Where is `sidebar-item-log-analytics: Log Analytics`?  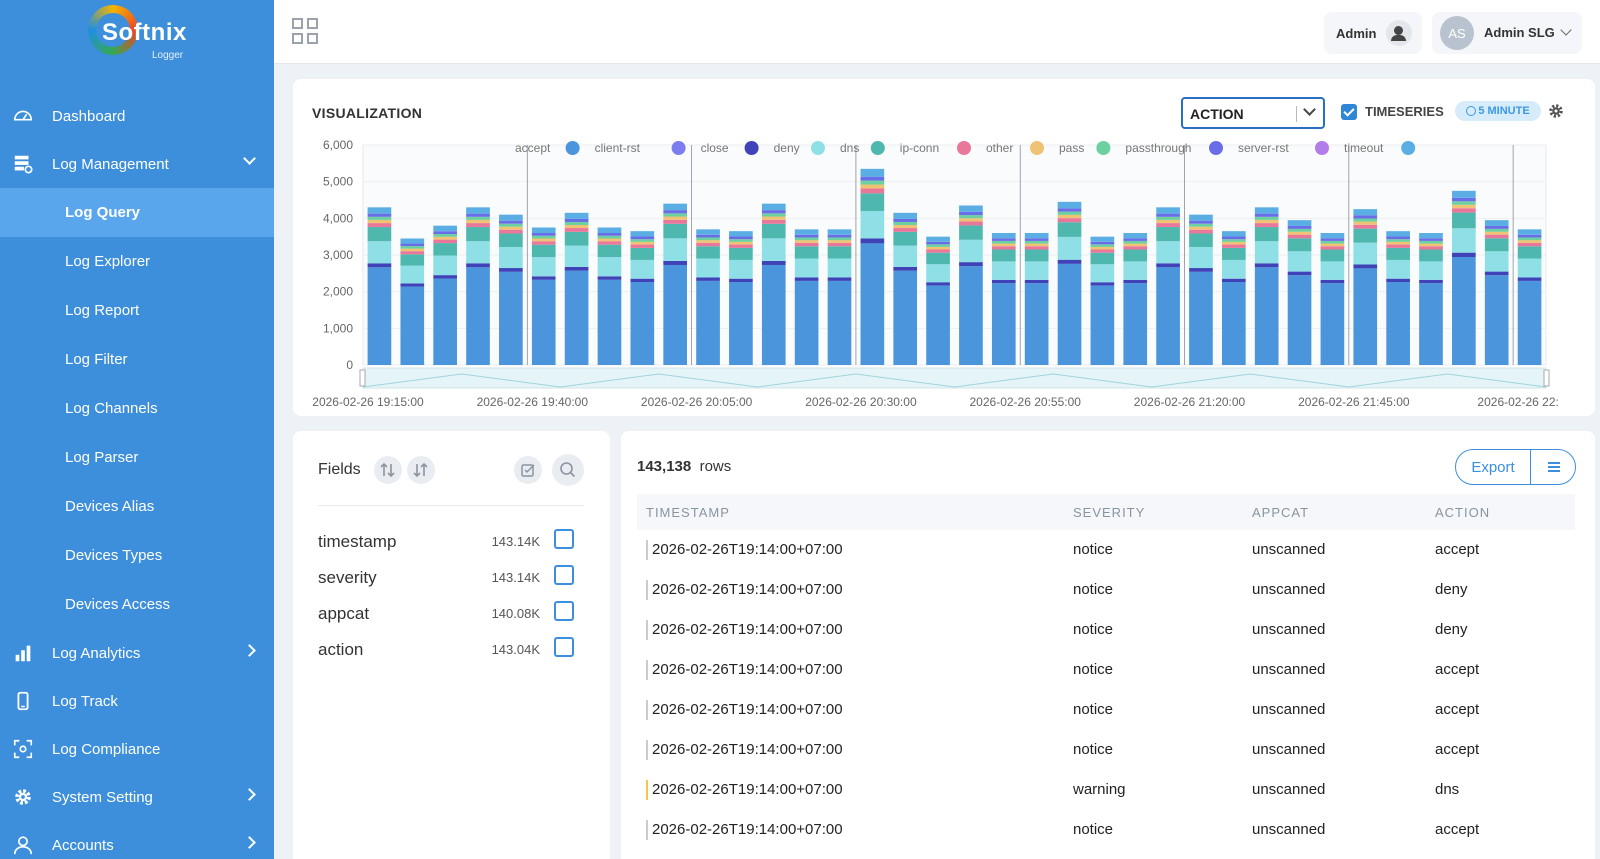 sidebar-item-log-analytics: Log Analytics is located at coordinates (137, 653).